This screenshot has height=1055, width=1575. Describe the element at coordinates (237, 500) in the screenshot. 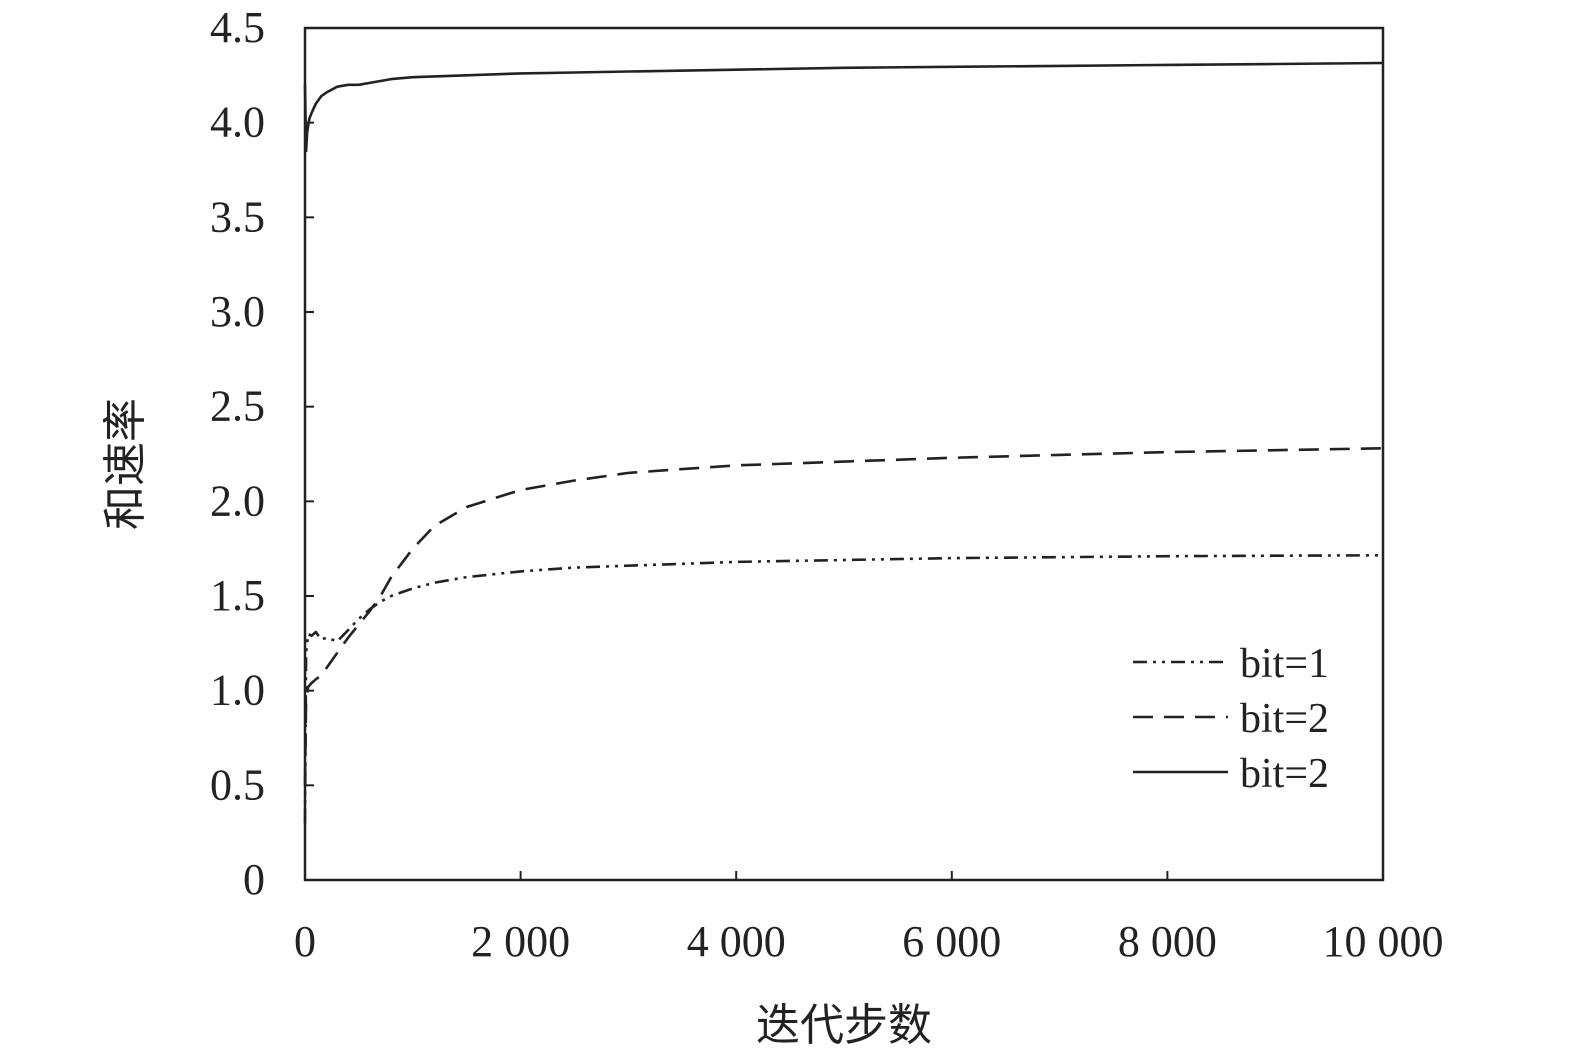

I see `y-tick-label: 2.0` at that location.